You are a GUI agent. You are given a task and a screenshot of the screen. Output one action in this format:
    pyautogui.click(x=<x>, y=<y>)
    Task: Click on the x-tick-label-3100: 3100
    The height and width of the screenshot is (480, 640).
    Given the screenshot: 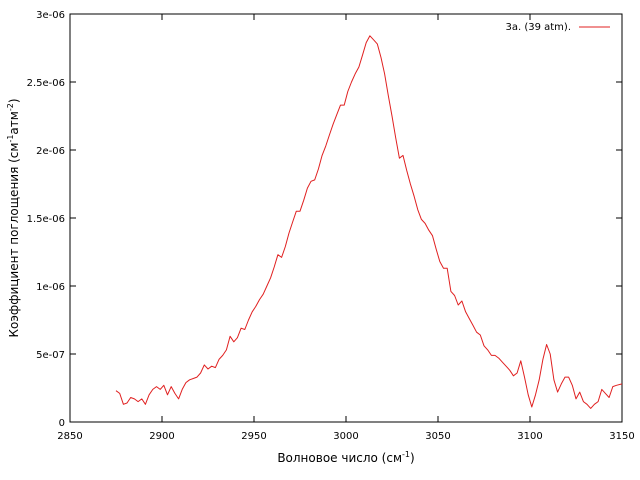 What is the action you would take?
    pyautogui.click(x=529, y=436)
    